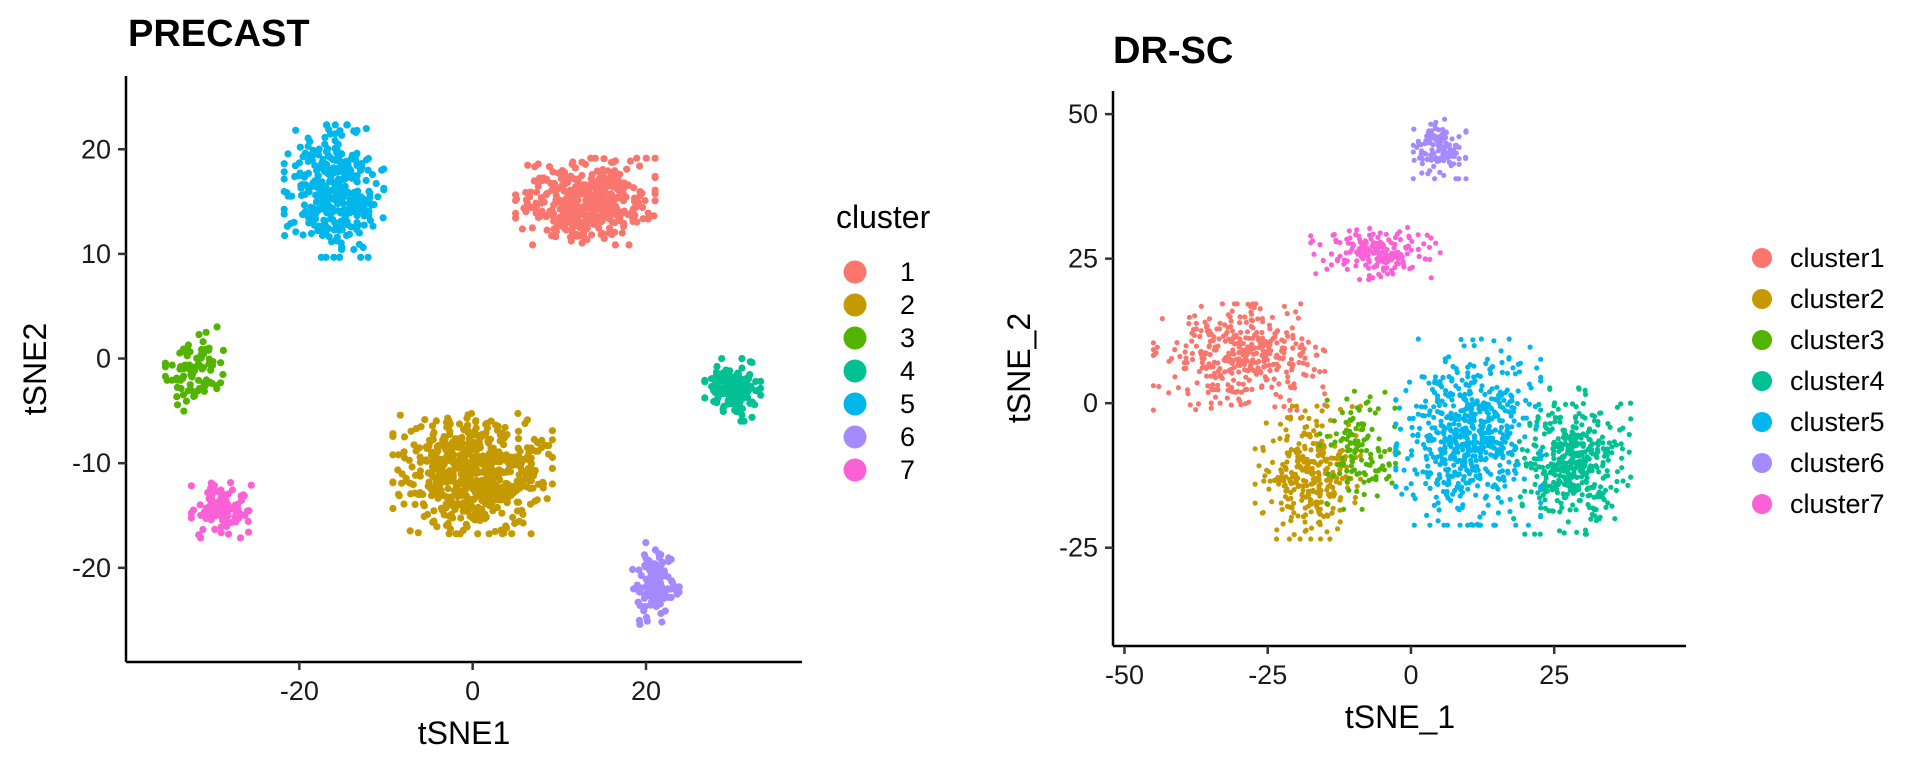 This screenshot has height=768, width=1920. Describe the element at coordinates (883, 217) in the screenshot. I see `precast-legend-title: cluster` at that location.